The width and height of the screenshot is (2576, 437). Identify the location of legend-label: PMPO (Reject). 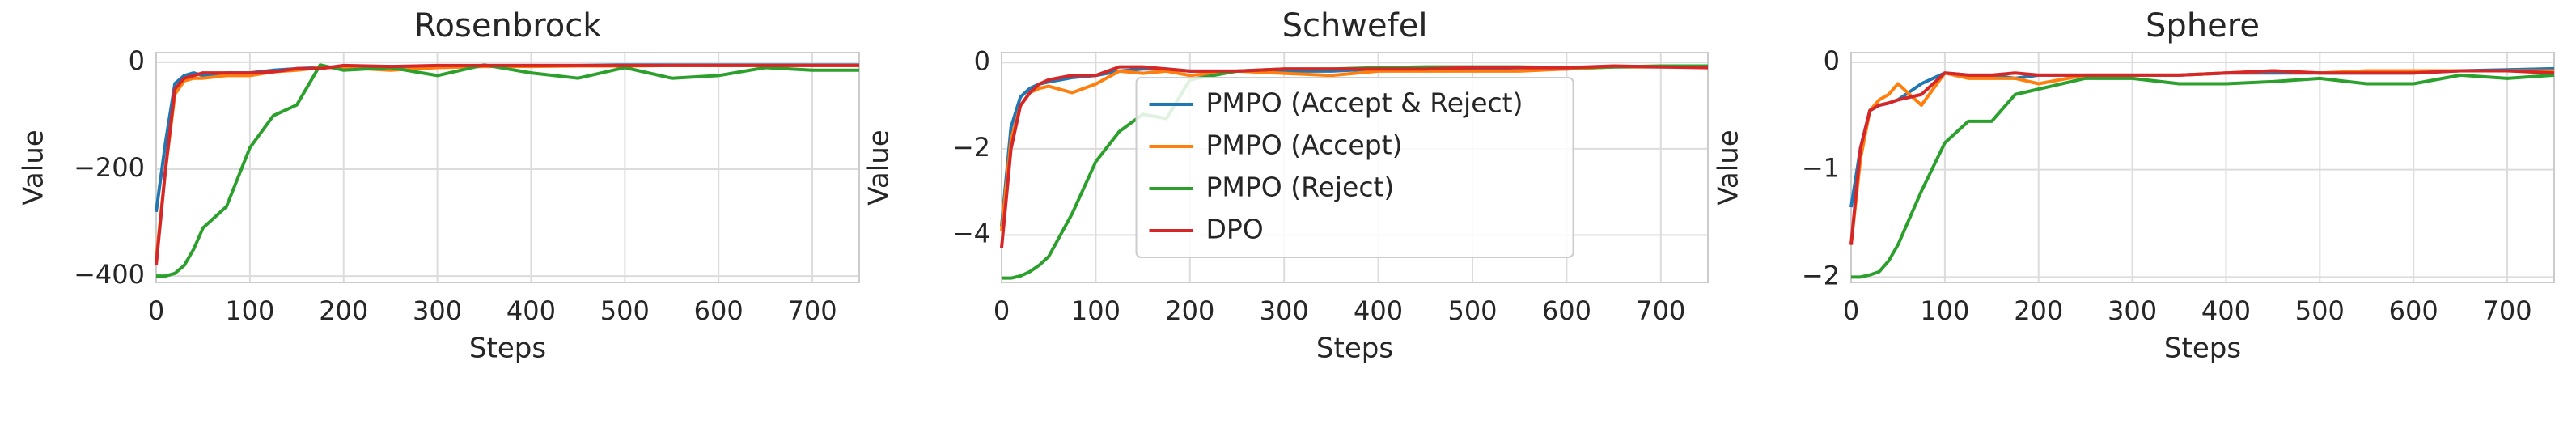
(1300, 187).